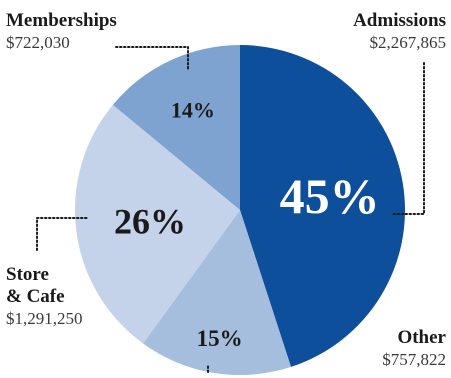  Describe the element at coordinates (408, 42) in the screenshot. I see `category-amount-admissions: $2,267,865` at that location.